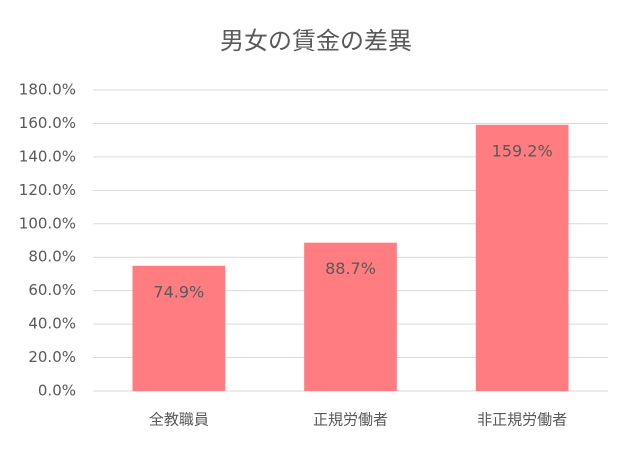  I want to click on value-label: 88.7%, so click(350, 268).